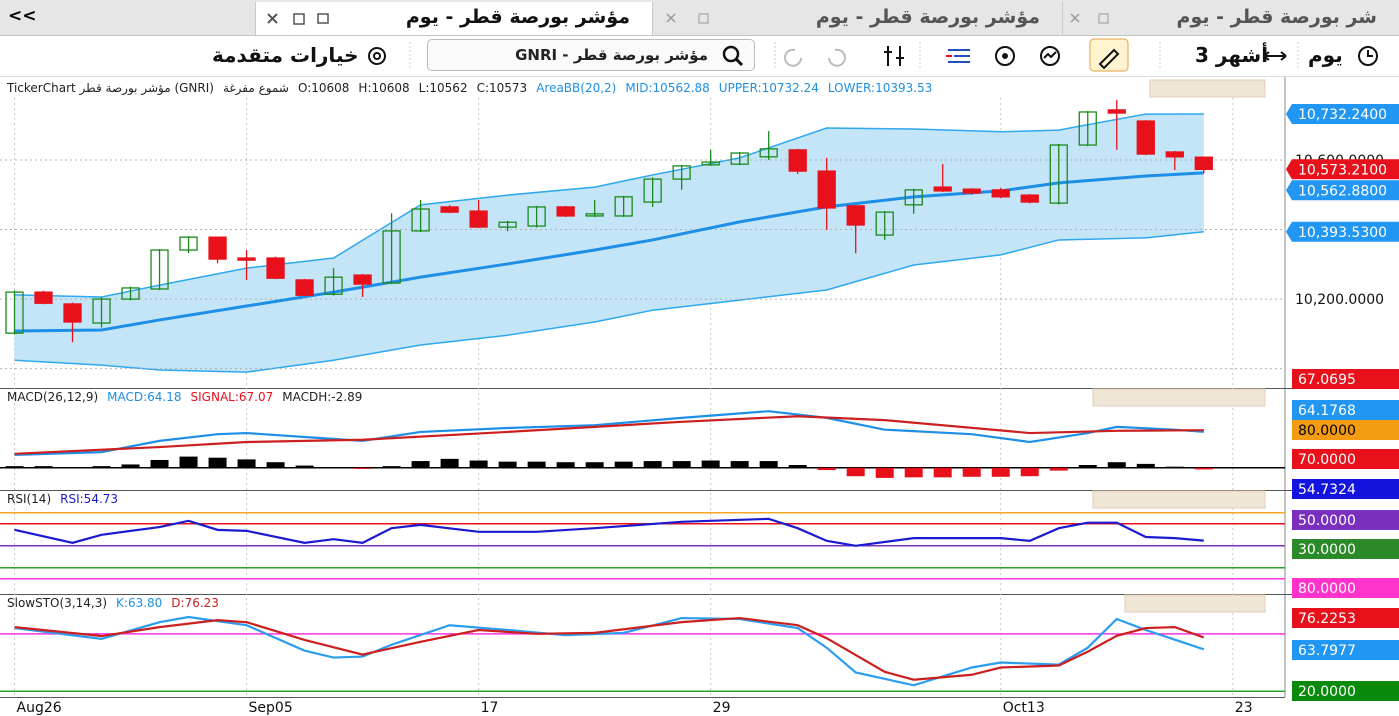 This screenshot has width=1399, height=716. What do you see at coordinates (880, 88) in the screenshot?
I see `indicator-label: LOWER:10393.53` at bounding box center [880, 88].